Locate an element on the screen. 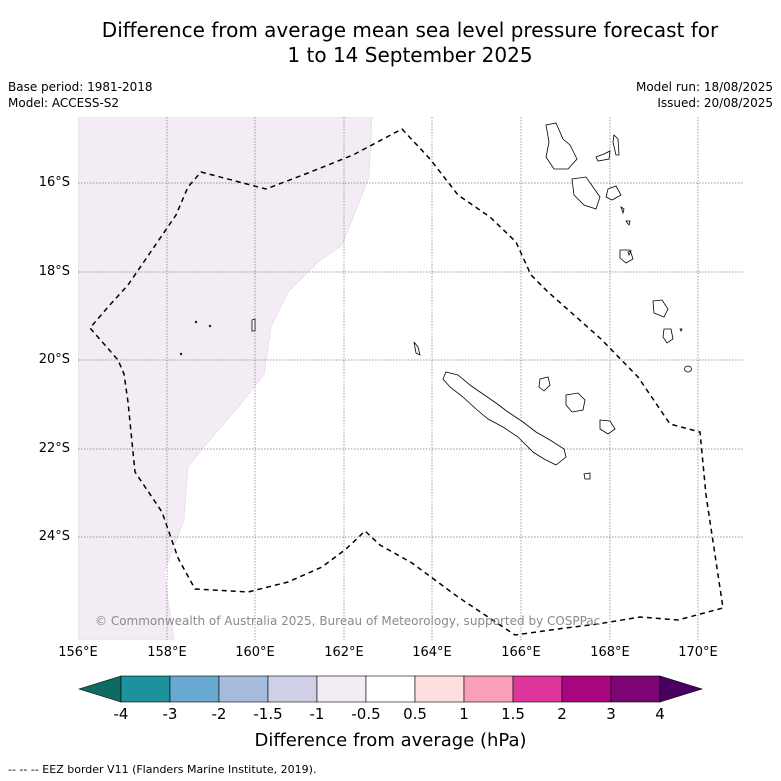  colorbar is located at coordinates (390, 689).